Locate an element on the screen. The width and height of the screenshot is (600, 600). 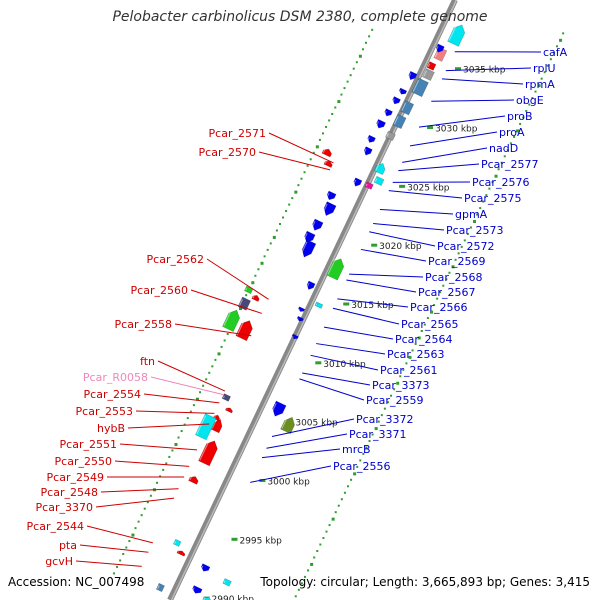
gene-label-right: obgE is located at coordinates (530, 100).